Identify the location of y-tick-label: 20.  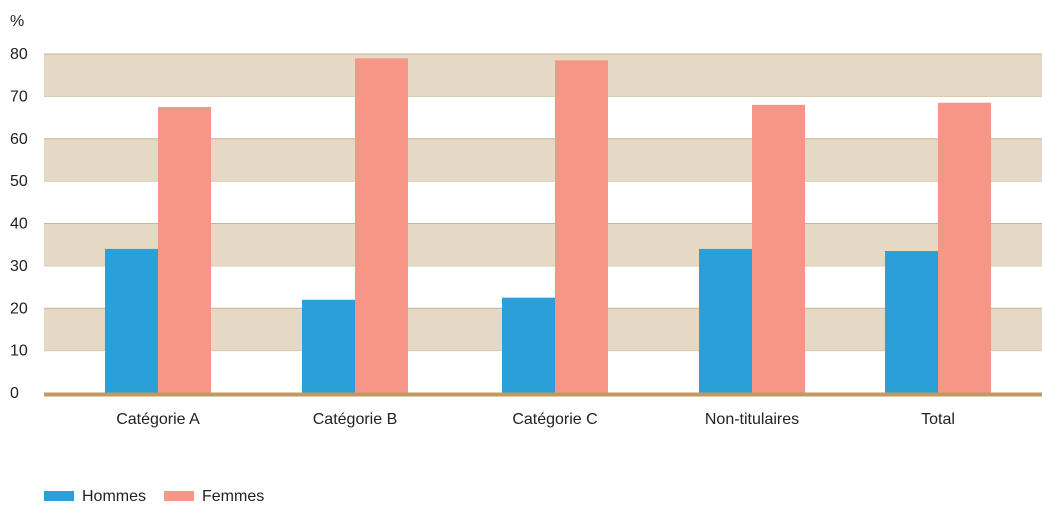
(19, 308).